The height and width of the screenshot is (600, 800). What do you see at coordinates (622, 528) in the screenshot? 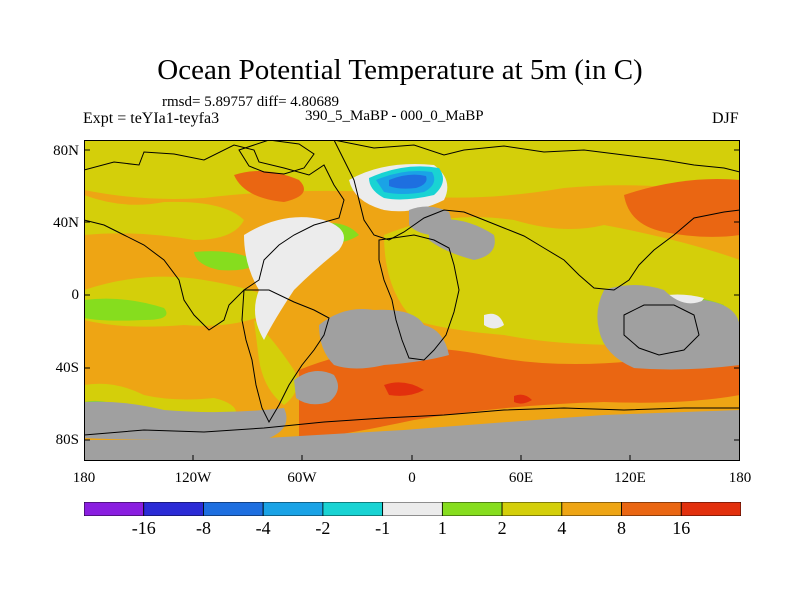
I see `colorbar-label: 8` at bounding box center [622, 528].